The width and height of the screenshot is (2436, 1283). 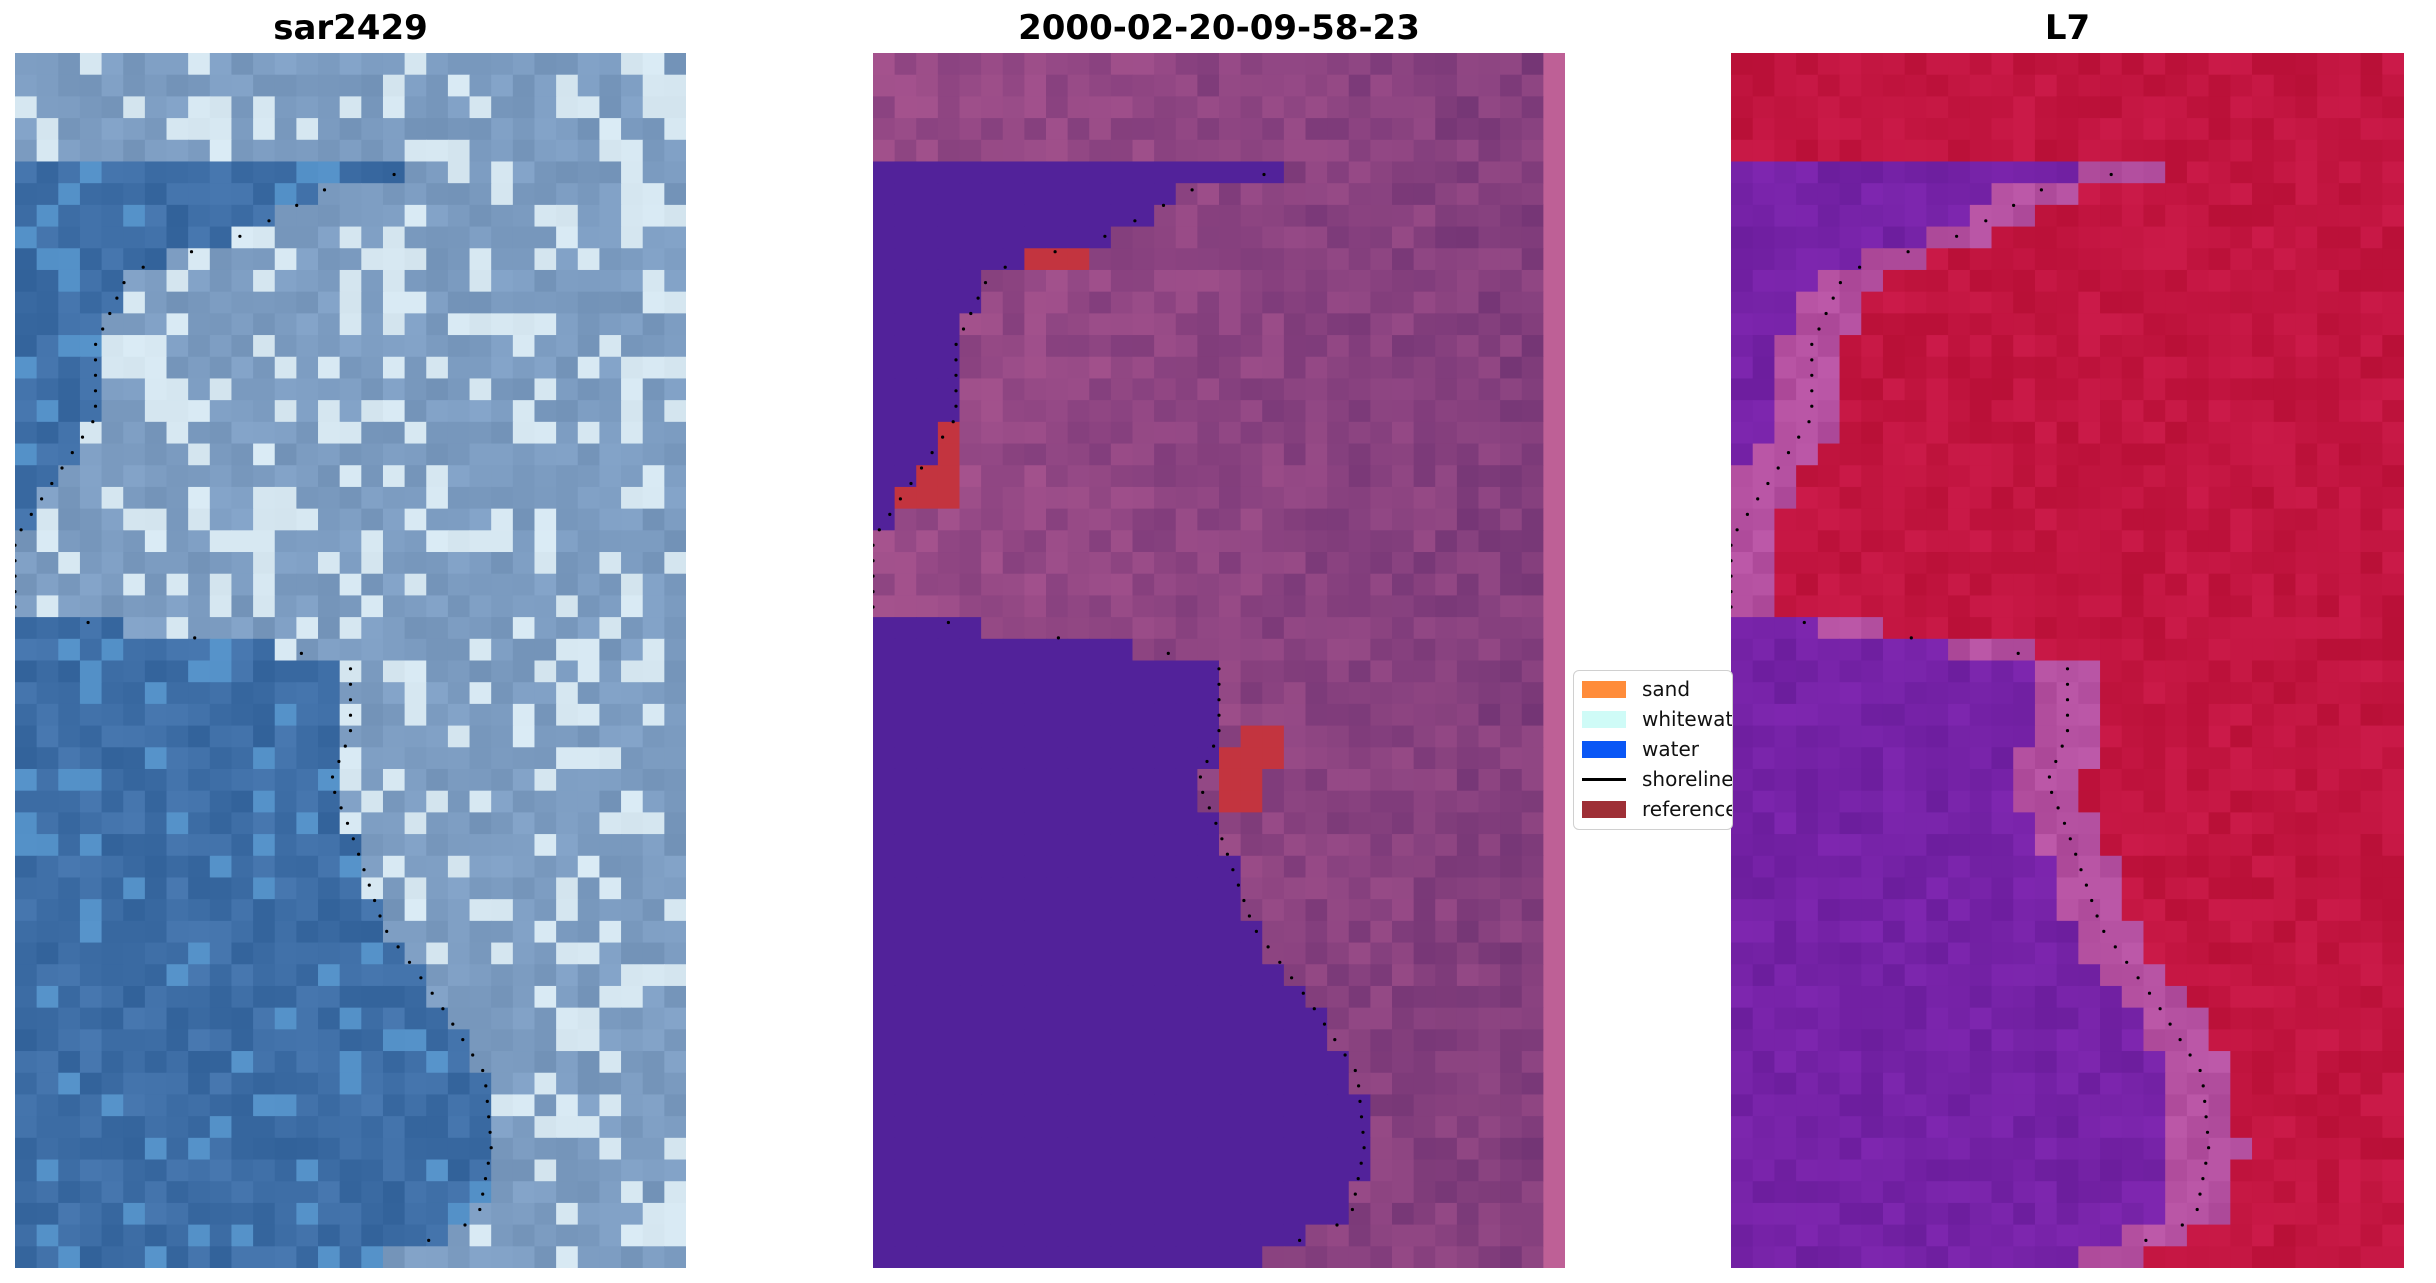 What do you see at coordinates (1640, 749) in the screenshot?
I see `legend-item-water: water` at bounding box center [1640, 749].